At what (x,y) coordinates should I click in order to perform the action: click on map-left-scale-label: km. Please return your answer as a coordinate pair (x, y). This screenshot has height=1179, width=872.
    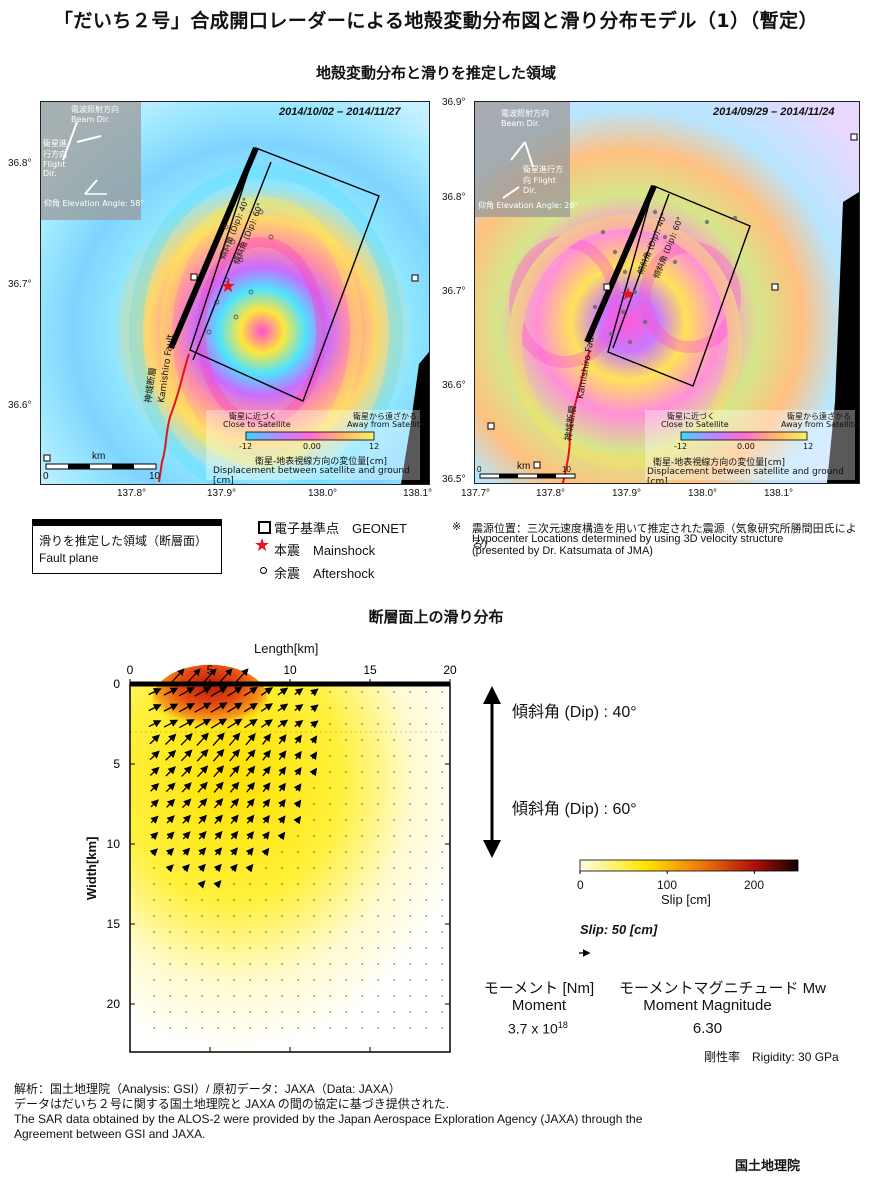
    Looking at the image, I should click on (99, 456).